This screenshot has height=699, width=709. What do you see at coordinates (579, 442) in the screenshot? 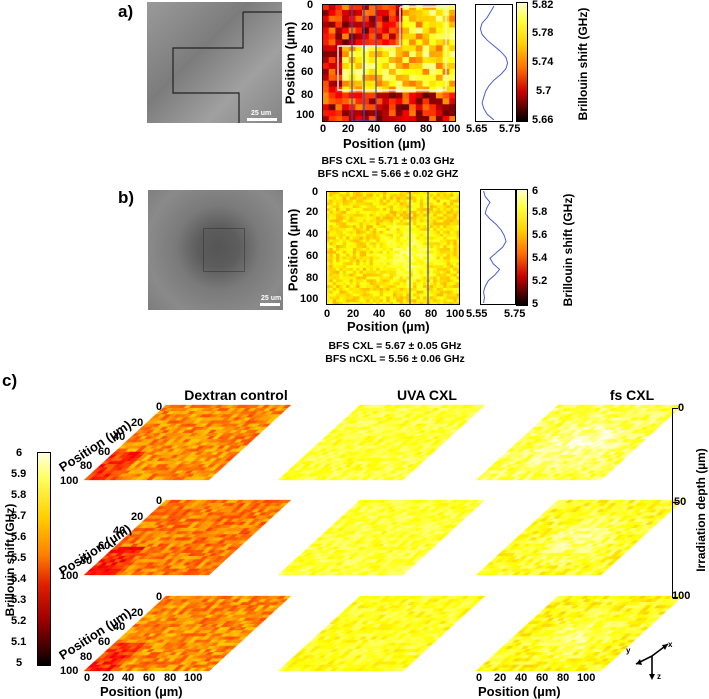
I see `panel-c-map-r1-c3` at bounding box center [579, 442].